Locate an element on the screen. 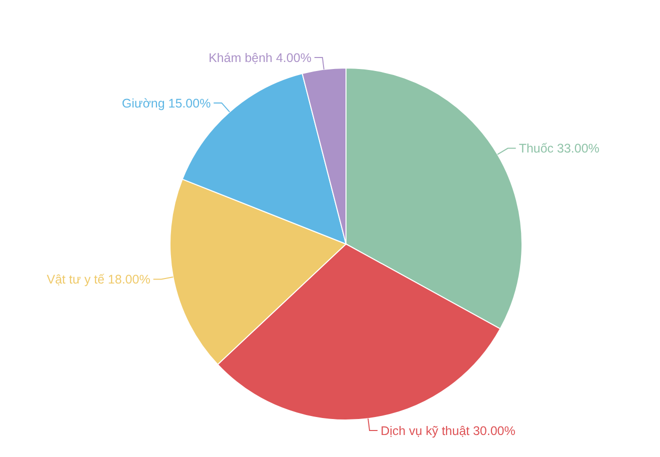 The width and height of the screenshot is (660, 457). slice-label: Giường 15.00% is located at coordinates (166, 103).